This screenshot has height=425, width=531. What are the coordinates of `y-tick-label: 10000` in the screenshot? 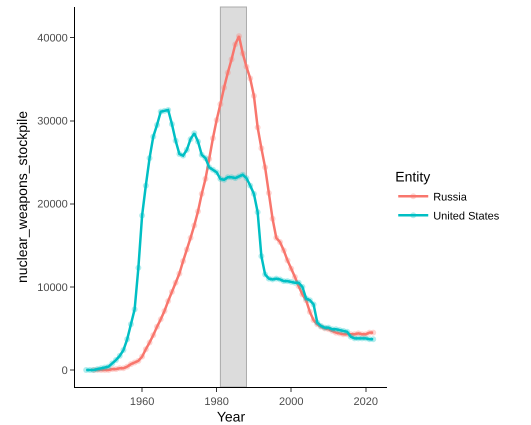 It's located at (52, 288).